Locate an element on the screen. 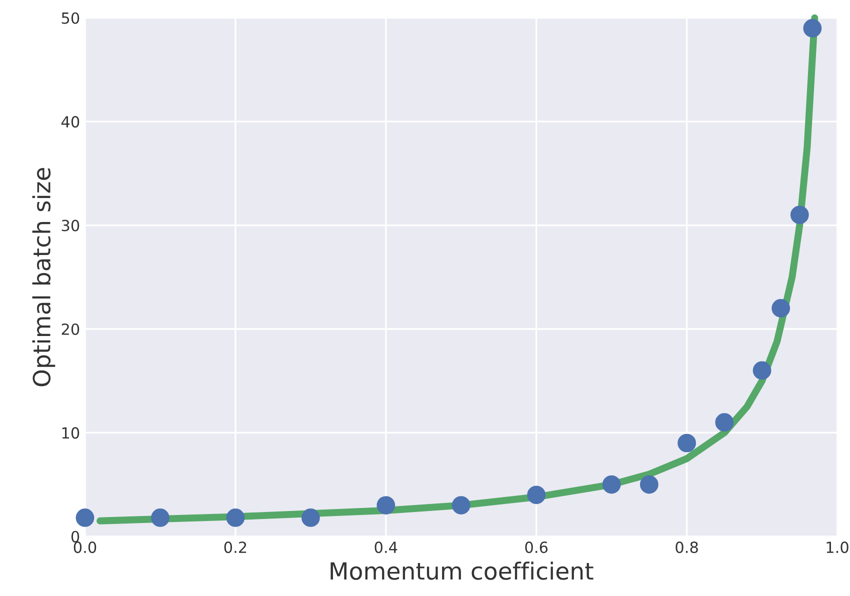  x-tick-label: 0.6 is located at coordinates (536, 548).